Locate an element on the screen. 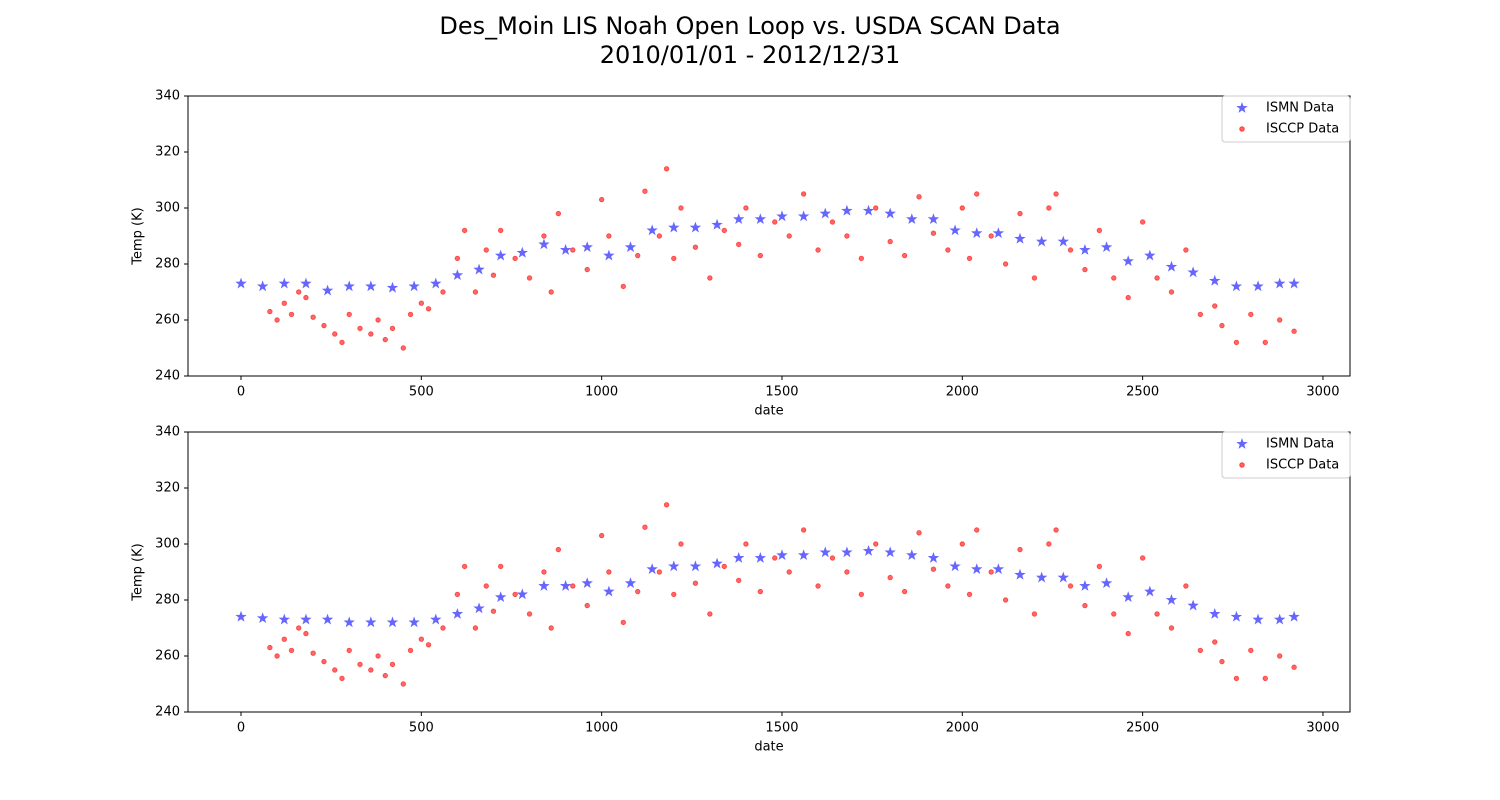 Image resolution: width=1500 pixels, height=800 pixels. y-tick-label: 320 is located at coordinates (167, 152).